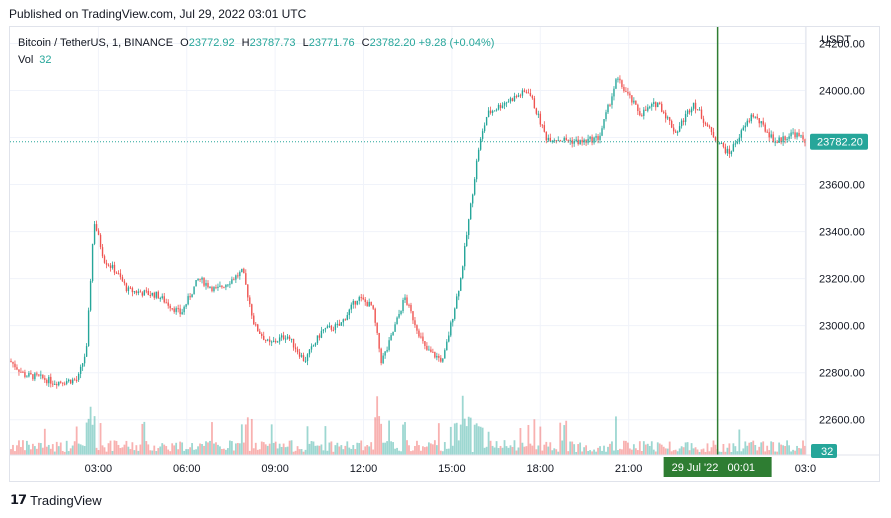 This screenshot has width=891, height=518. Describe the element at coordinates (365, 43) in the screenshot. I see `close-label: C` at that location.